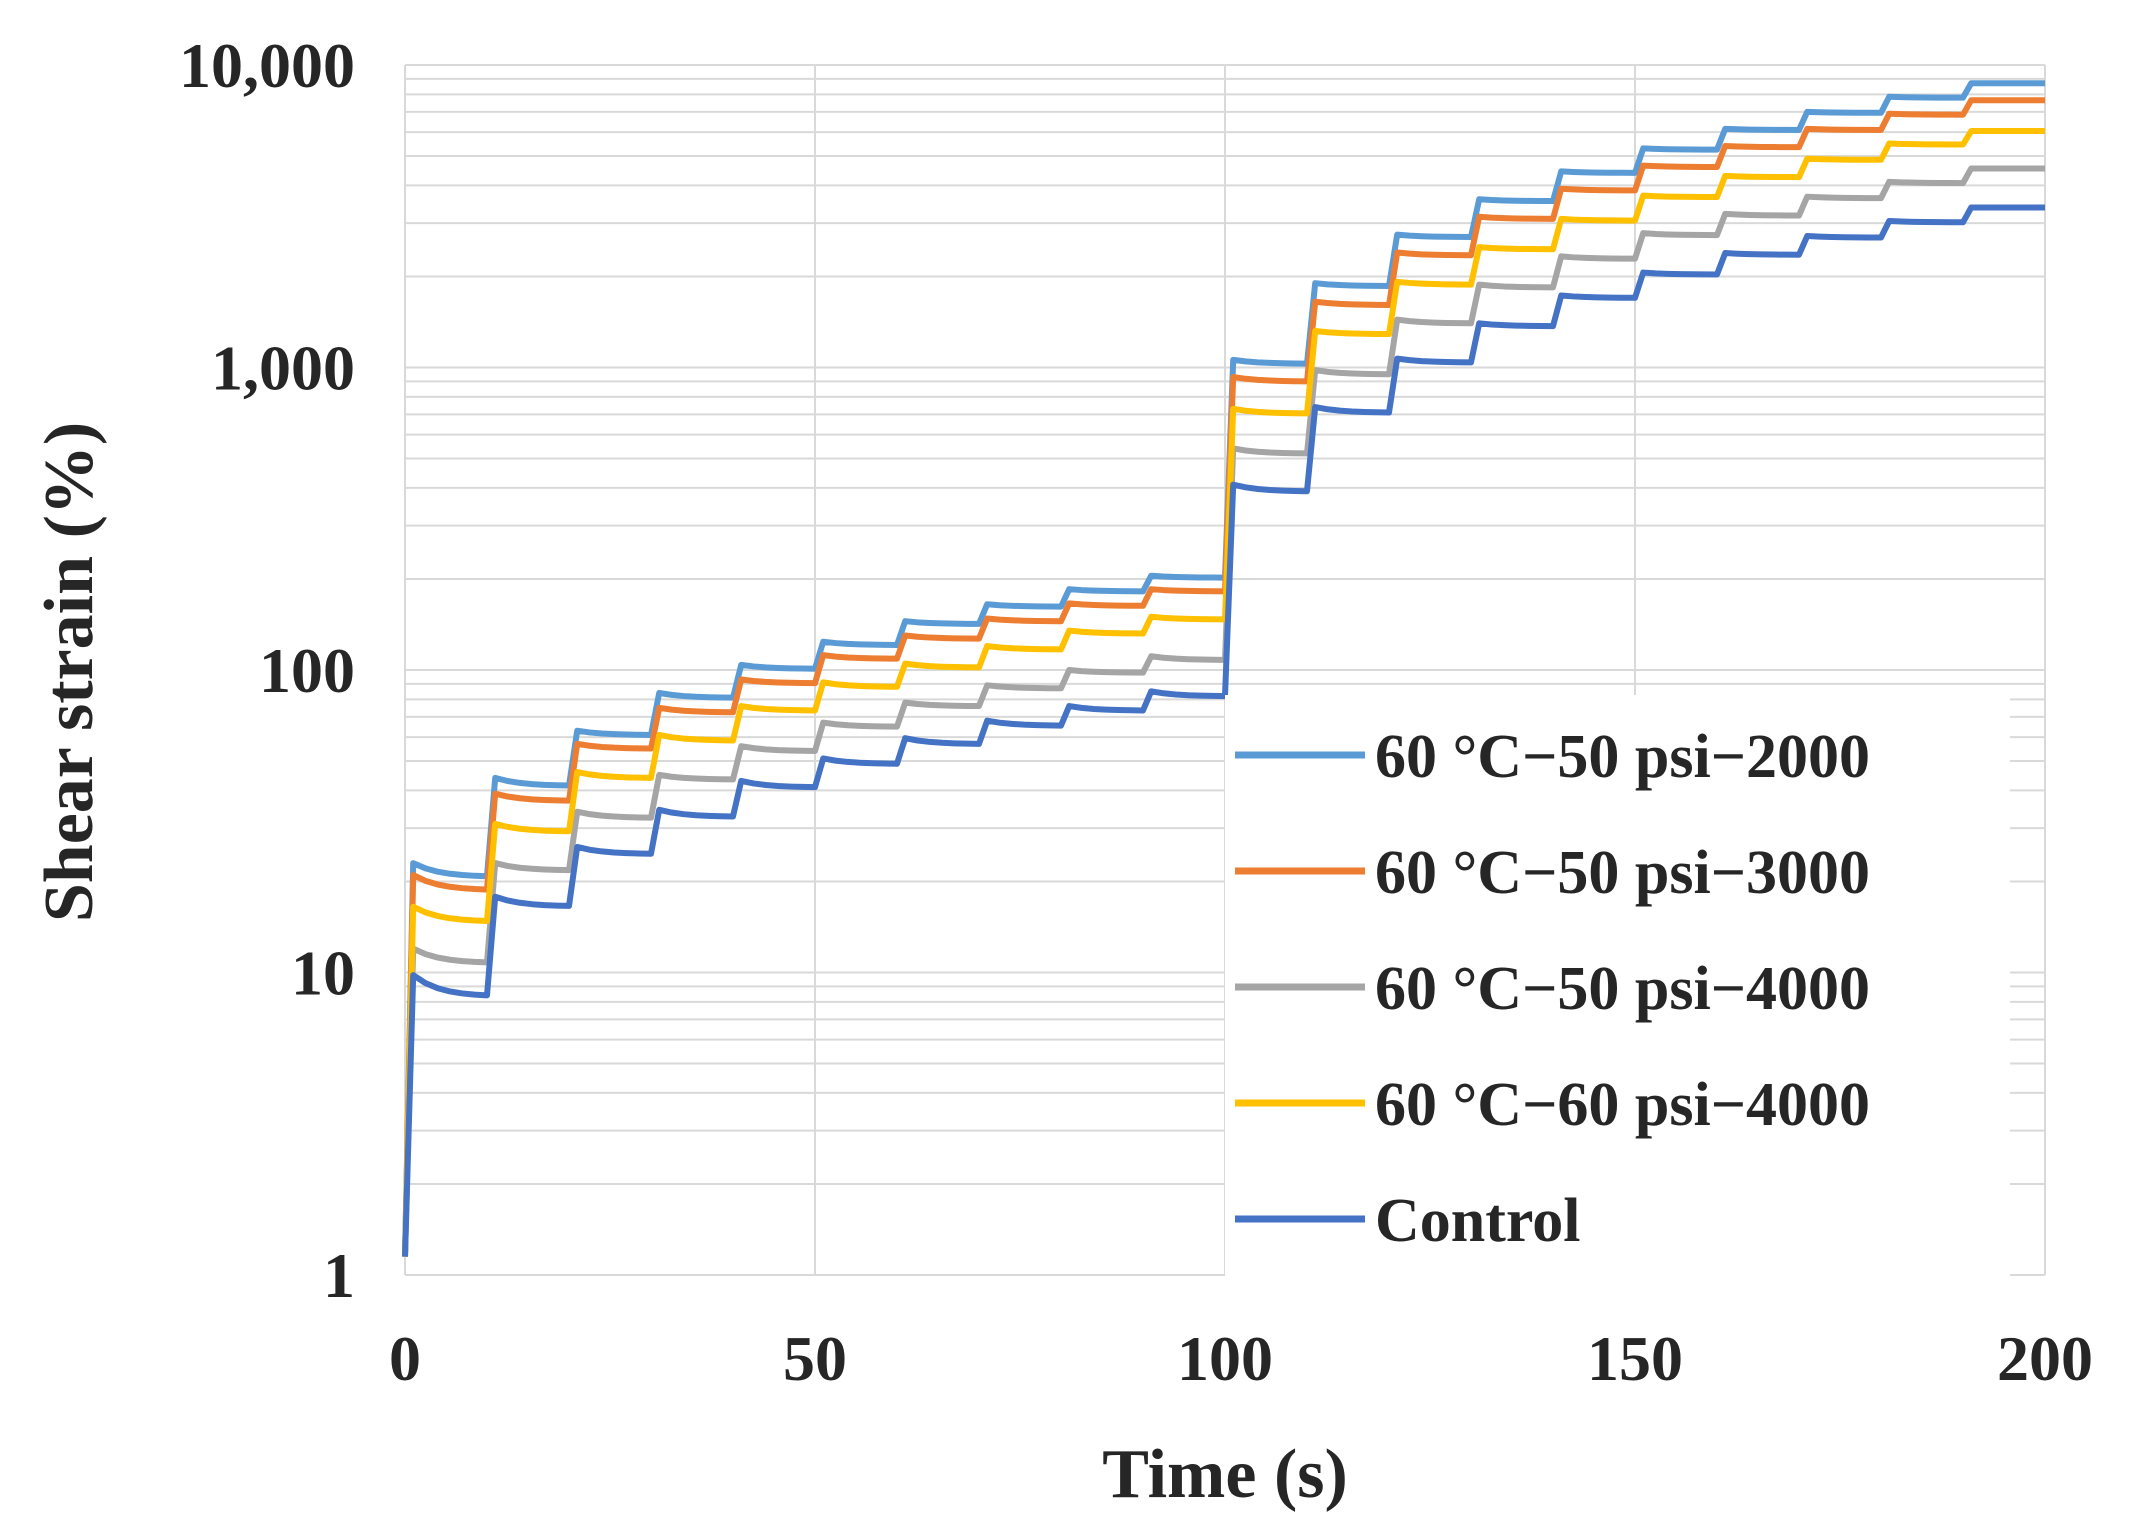 This screenshot has width=2132, height=1529. I want to click on legend-label: 60 °C−50 psi−4000, so click(1622, 989).